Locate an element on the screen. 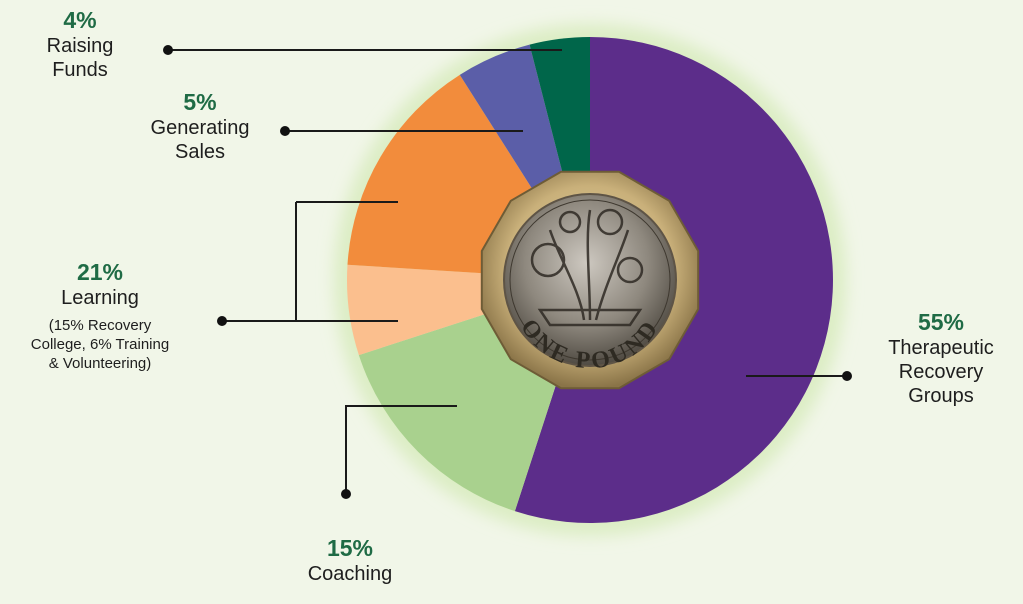 This screenshot has height=604, width=1023. label-learning-note-2: College, 6% Training is located at coordinates (100, 344).